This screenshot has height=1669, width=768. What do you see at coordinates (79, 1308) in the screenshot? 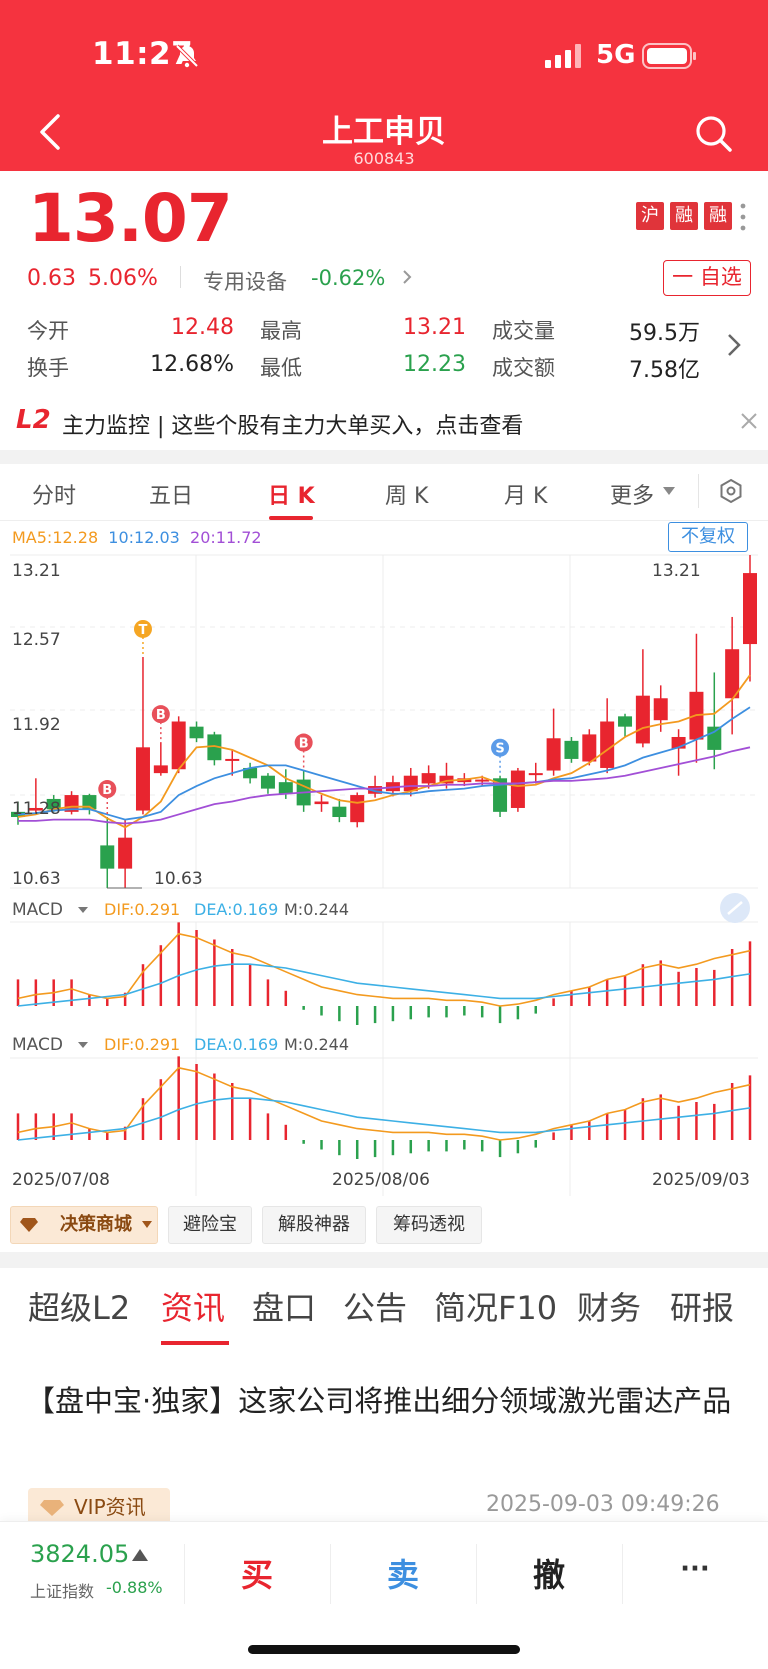
I see `tab-super-l2: 超级L2` at bounding box center [79, 1308].